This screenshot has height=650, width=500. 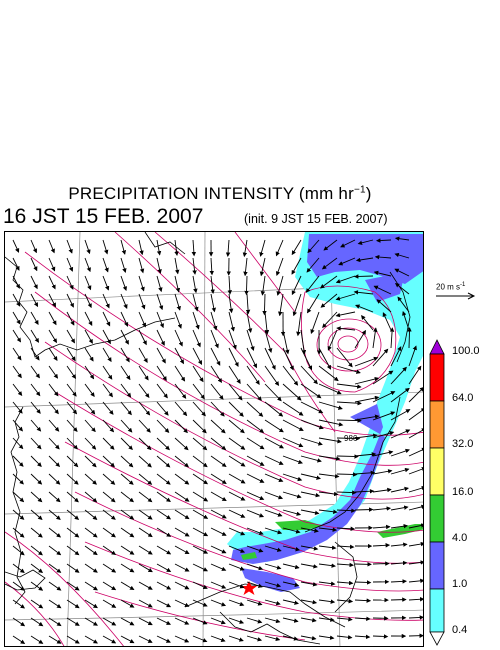 What do you see at coordinates (463, 444) in the screenshot?
I see `colorbar-label-32: 32.0` at bounding box center [463, 444].